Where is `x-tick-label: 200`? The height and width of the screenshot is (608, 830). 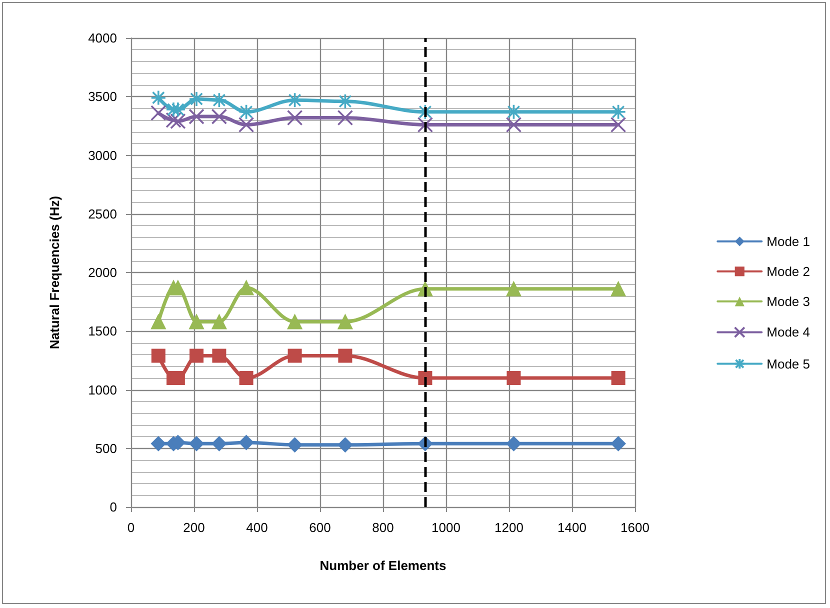 x-tick-label: 200 is located at coordinates (194, 527).